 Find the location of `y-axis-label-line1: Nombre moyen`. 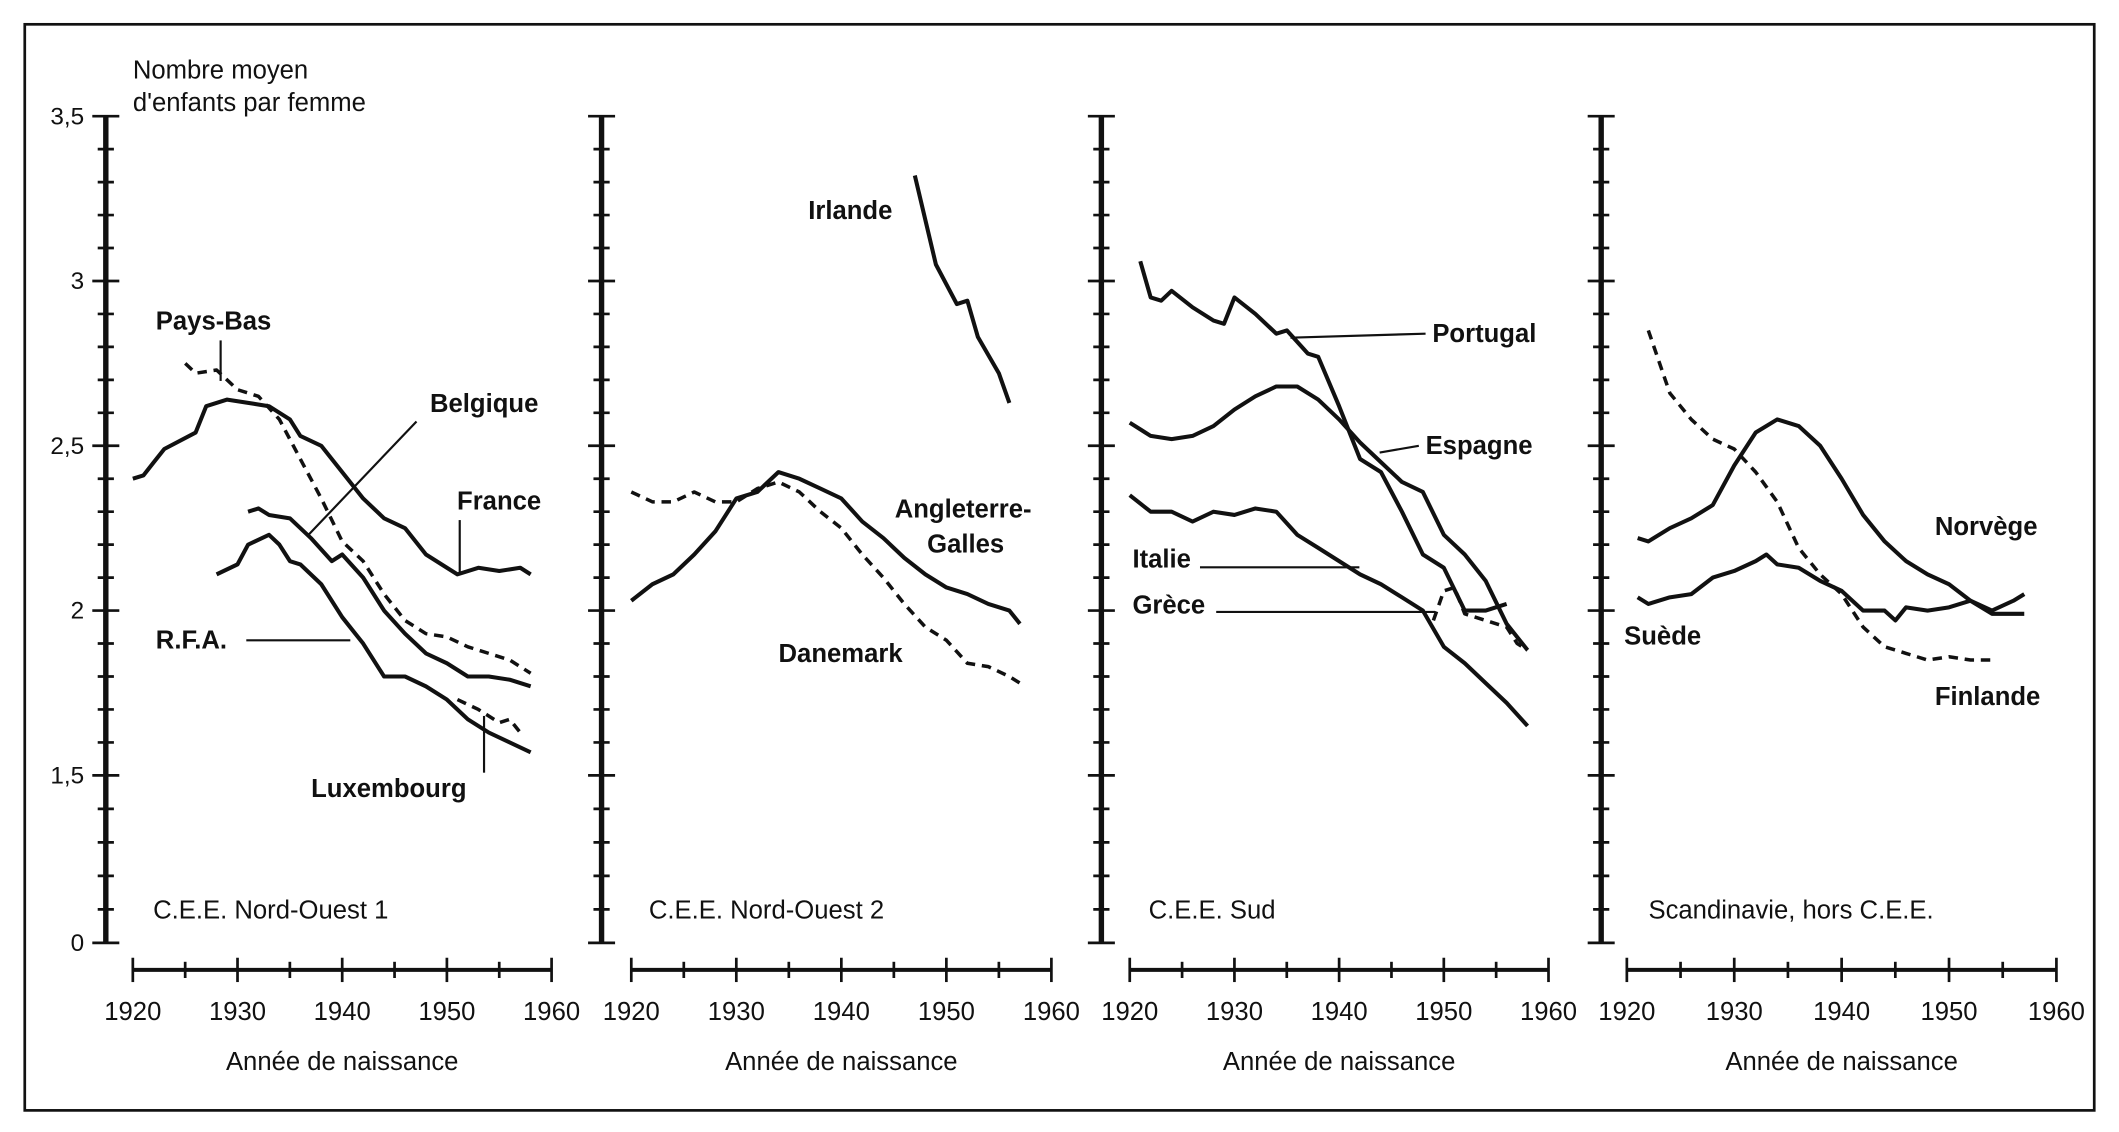

y-axis-label-line1: Nombre moyen is located at coordinates (220, 70).